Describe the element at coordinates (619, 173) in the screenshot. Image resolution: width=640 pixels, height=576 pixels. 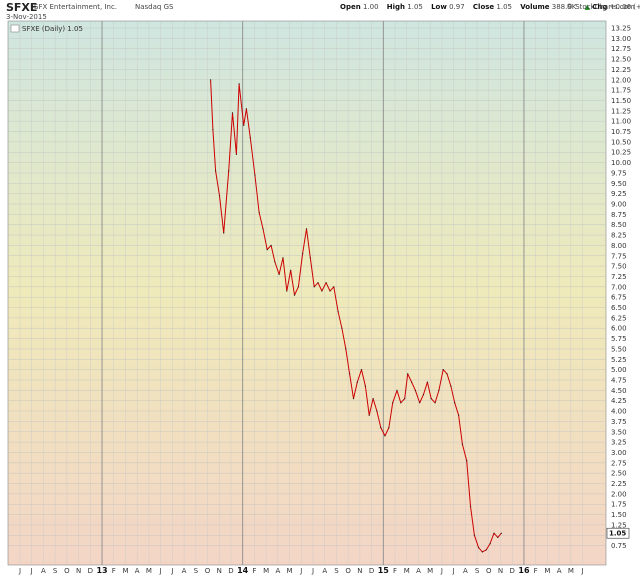
I see `y-tick-label: 9.75` at that location.